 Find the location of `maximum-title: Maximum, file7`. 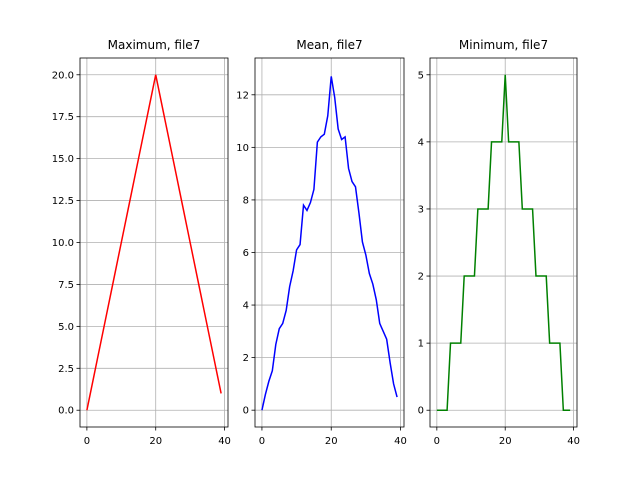

maximum-title: Maximum, file7 is located at coordinates (154, 45).